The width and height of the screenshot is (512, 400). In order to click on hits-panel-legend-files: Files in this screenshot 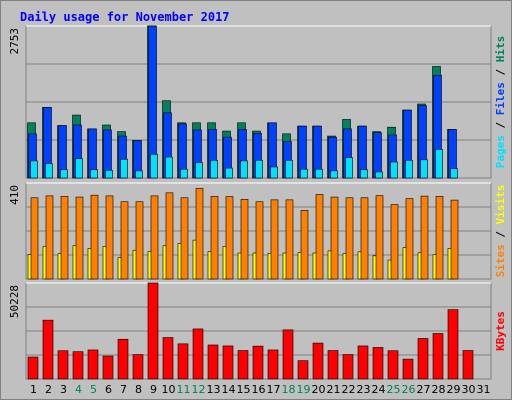, I will do `click(500, 98)`.